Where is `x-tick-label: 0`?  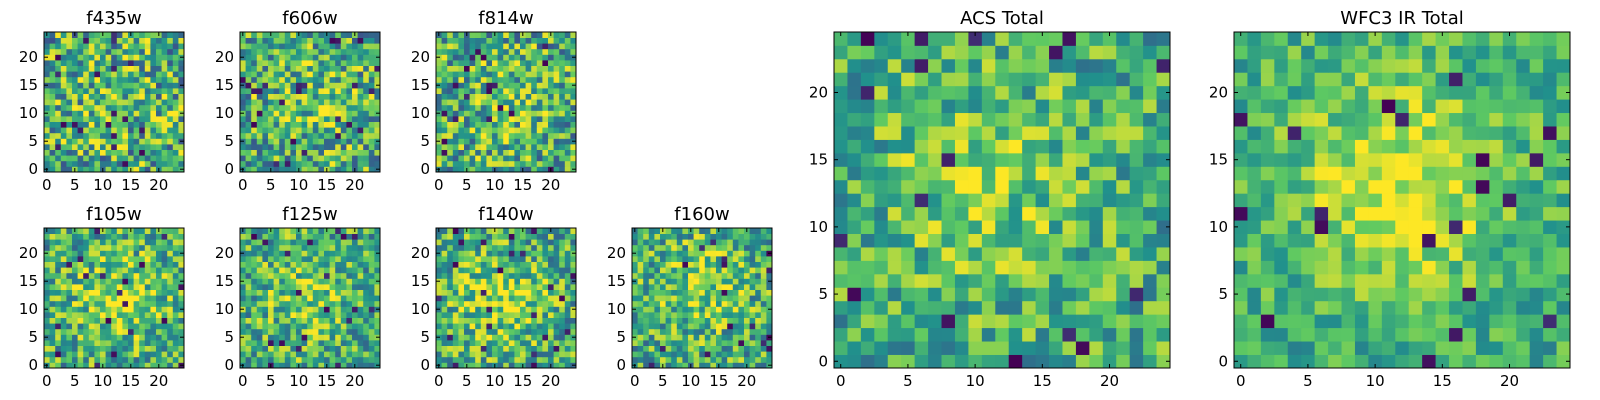 x-tick-label: 0 is located at coordinates (439, 185).